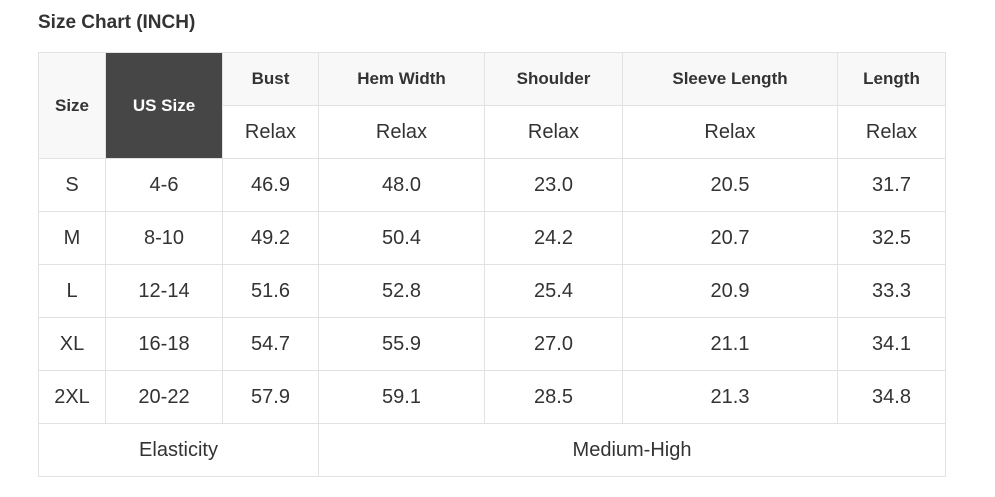  I want to click on table-cell: 49.2, so click(270, 238).